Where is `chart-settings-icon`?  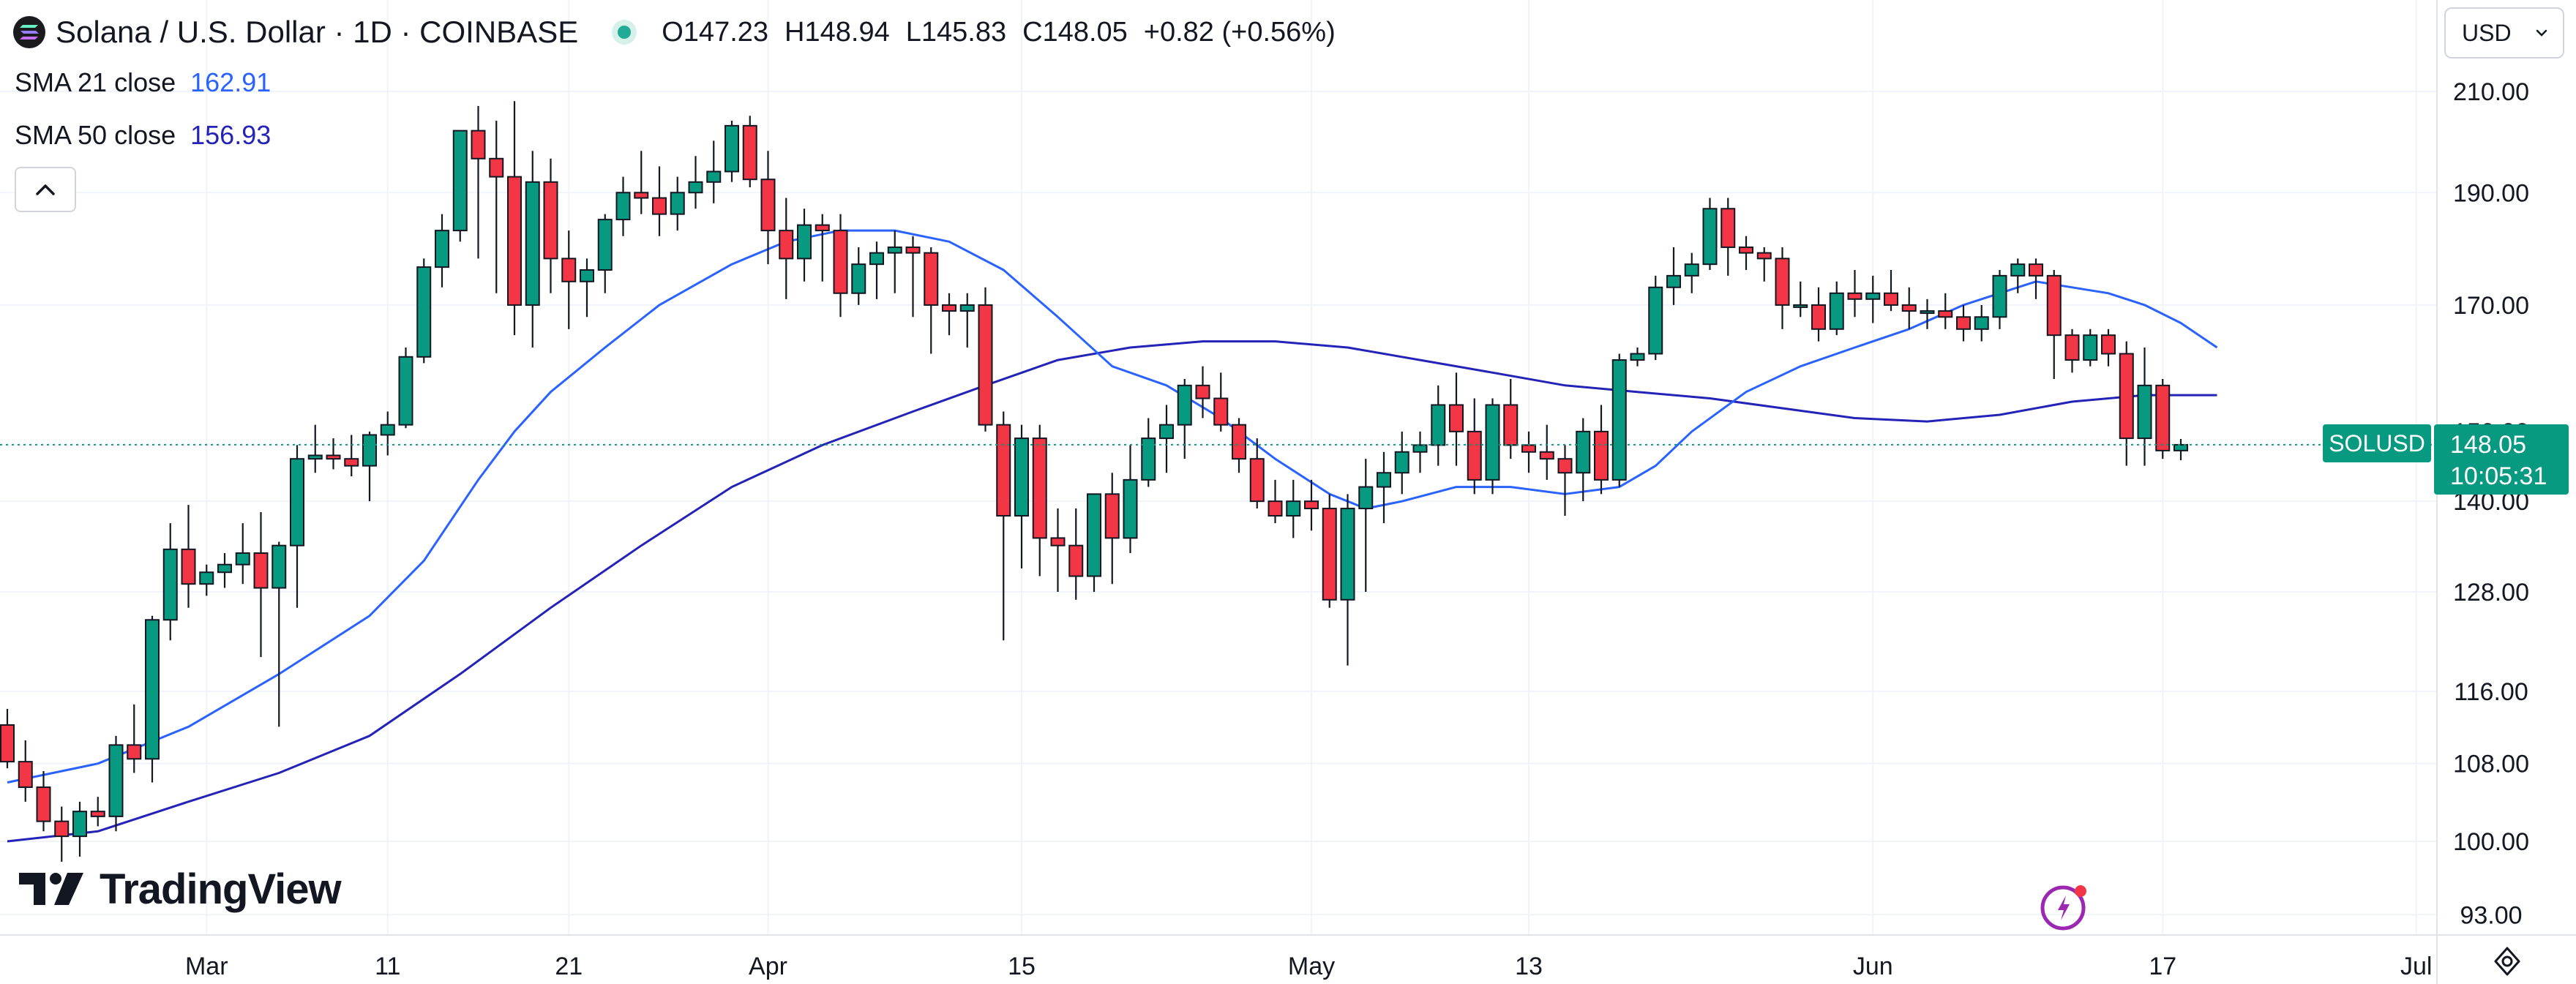 chart-settings-icon is located at coordinates (2507, 961).